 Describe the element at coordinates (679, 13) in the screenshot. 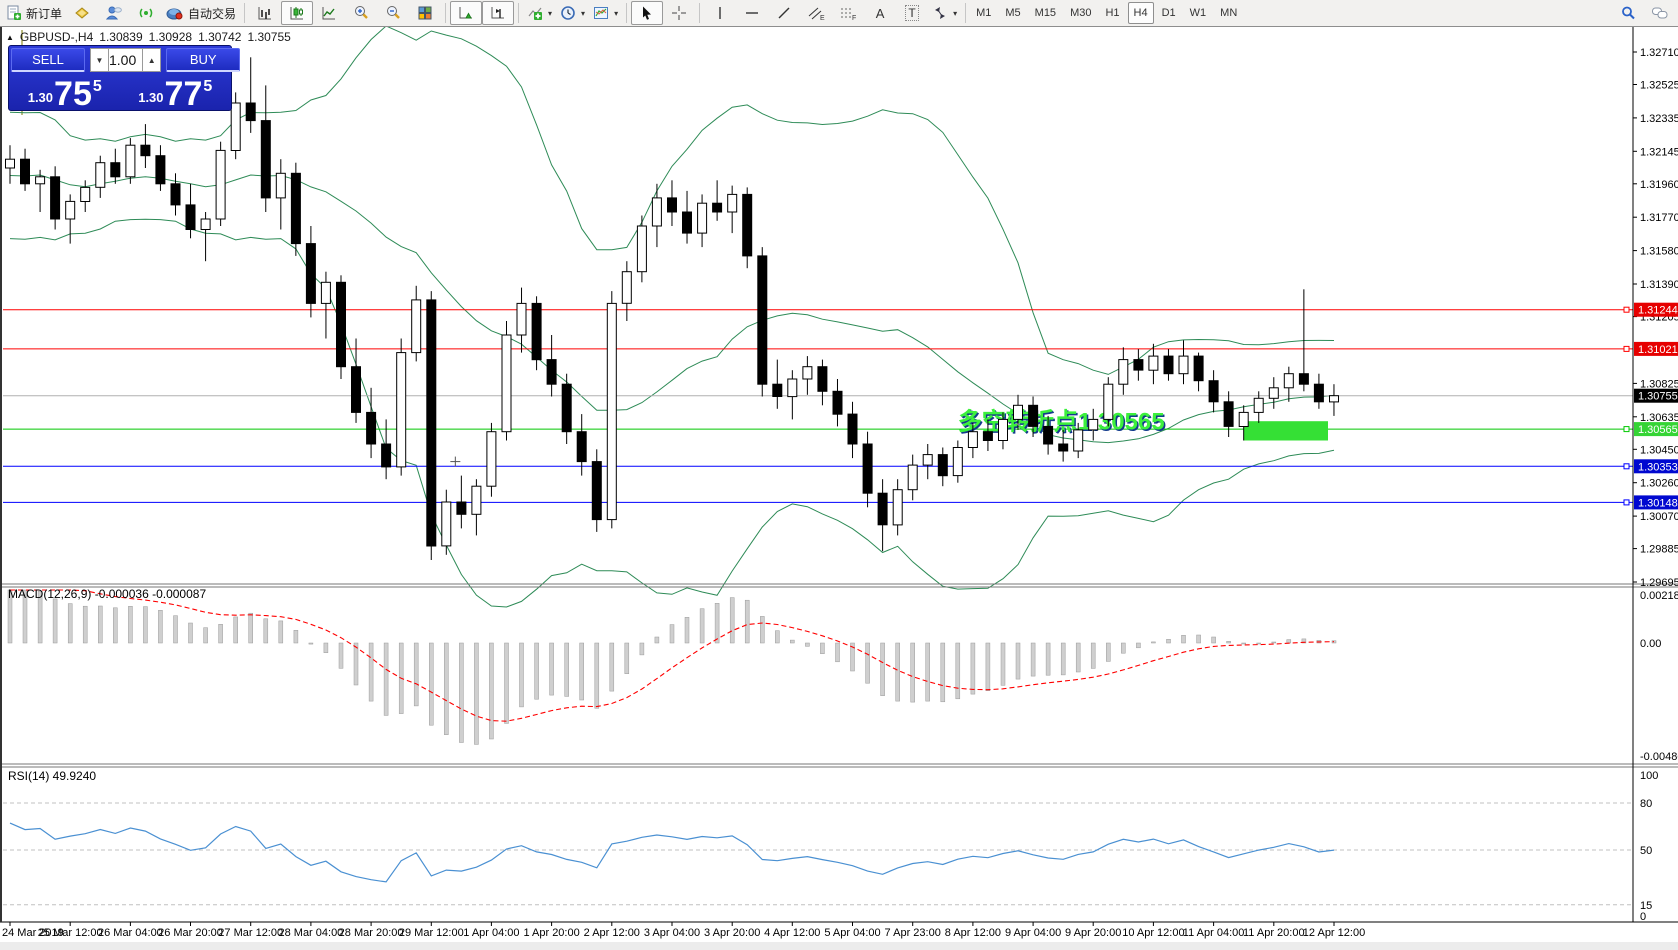

I see `crosshair-button` at that location.